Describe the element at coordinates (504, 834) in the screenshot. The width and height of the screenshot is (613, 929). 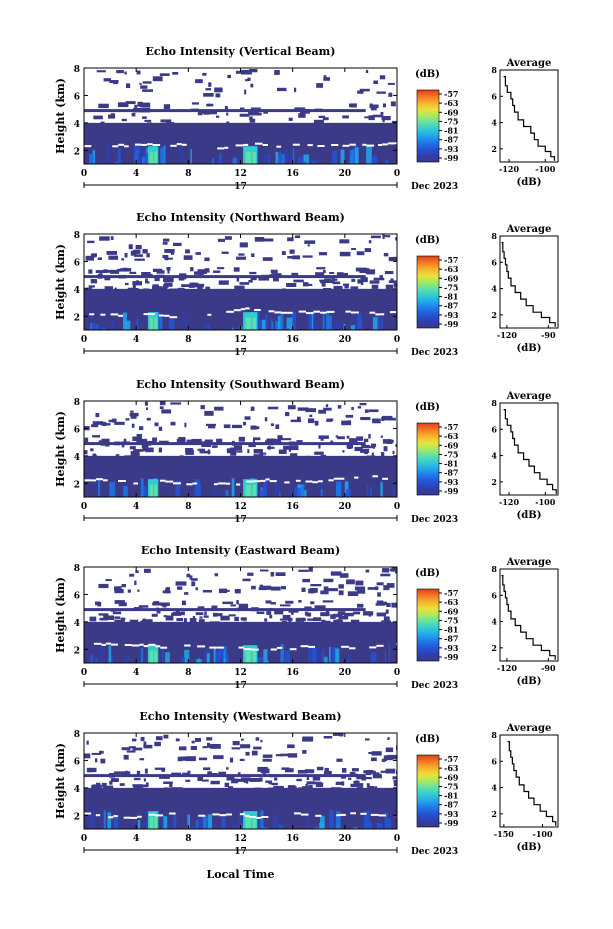
I see `profile-x-tick-label: -150` at that location.